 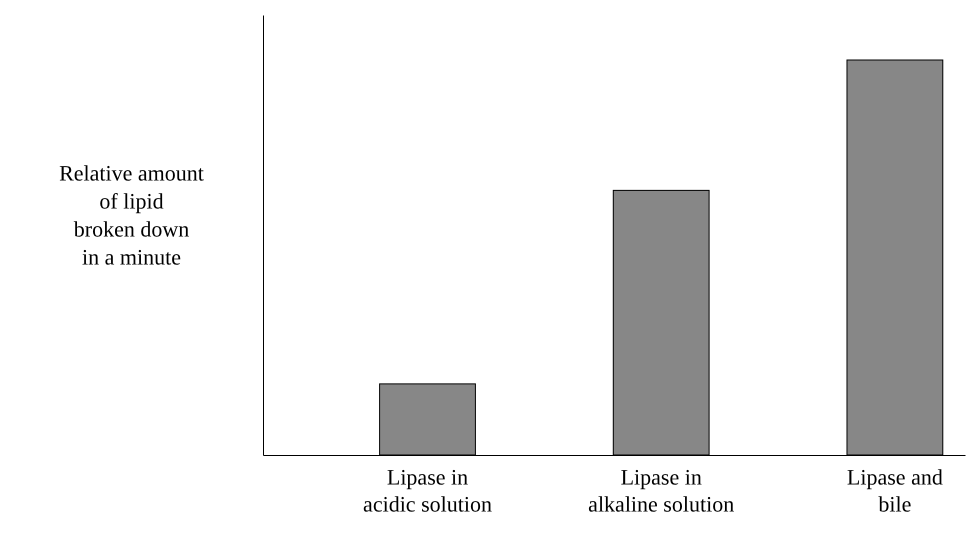 What do you see at coordinates (131, 215) in the screenshot?
I see `y-axis-title: Relative amount of lipid broken down in a minute` at bounding box center [131, 215].